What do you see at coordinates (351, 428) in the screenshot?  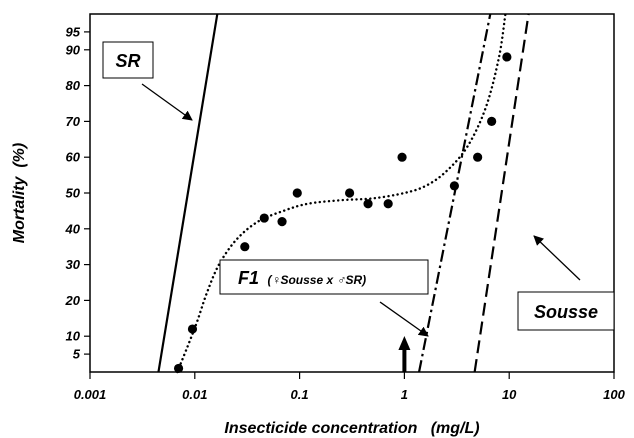 I see `x-axis-title: Insecticide concentration (mg/L)` at bounding box center [351, 428].